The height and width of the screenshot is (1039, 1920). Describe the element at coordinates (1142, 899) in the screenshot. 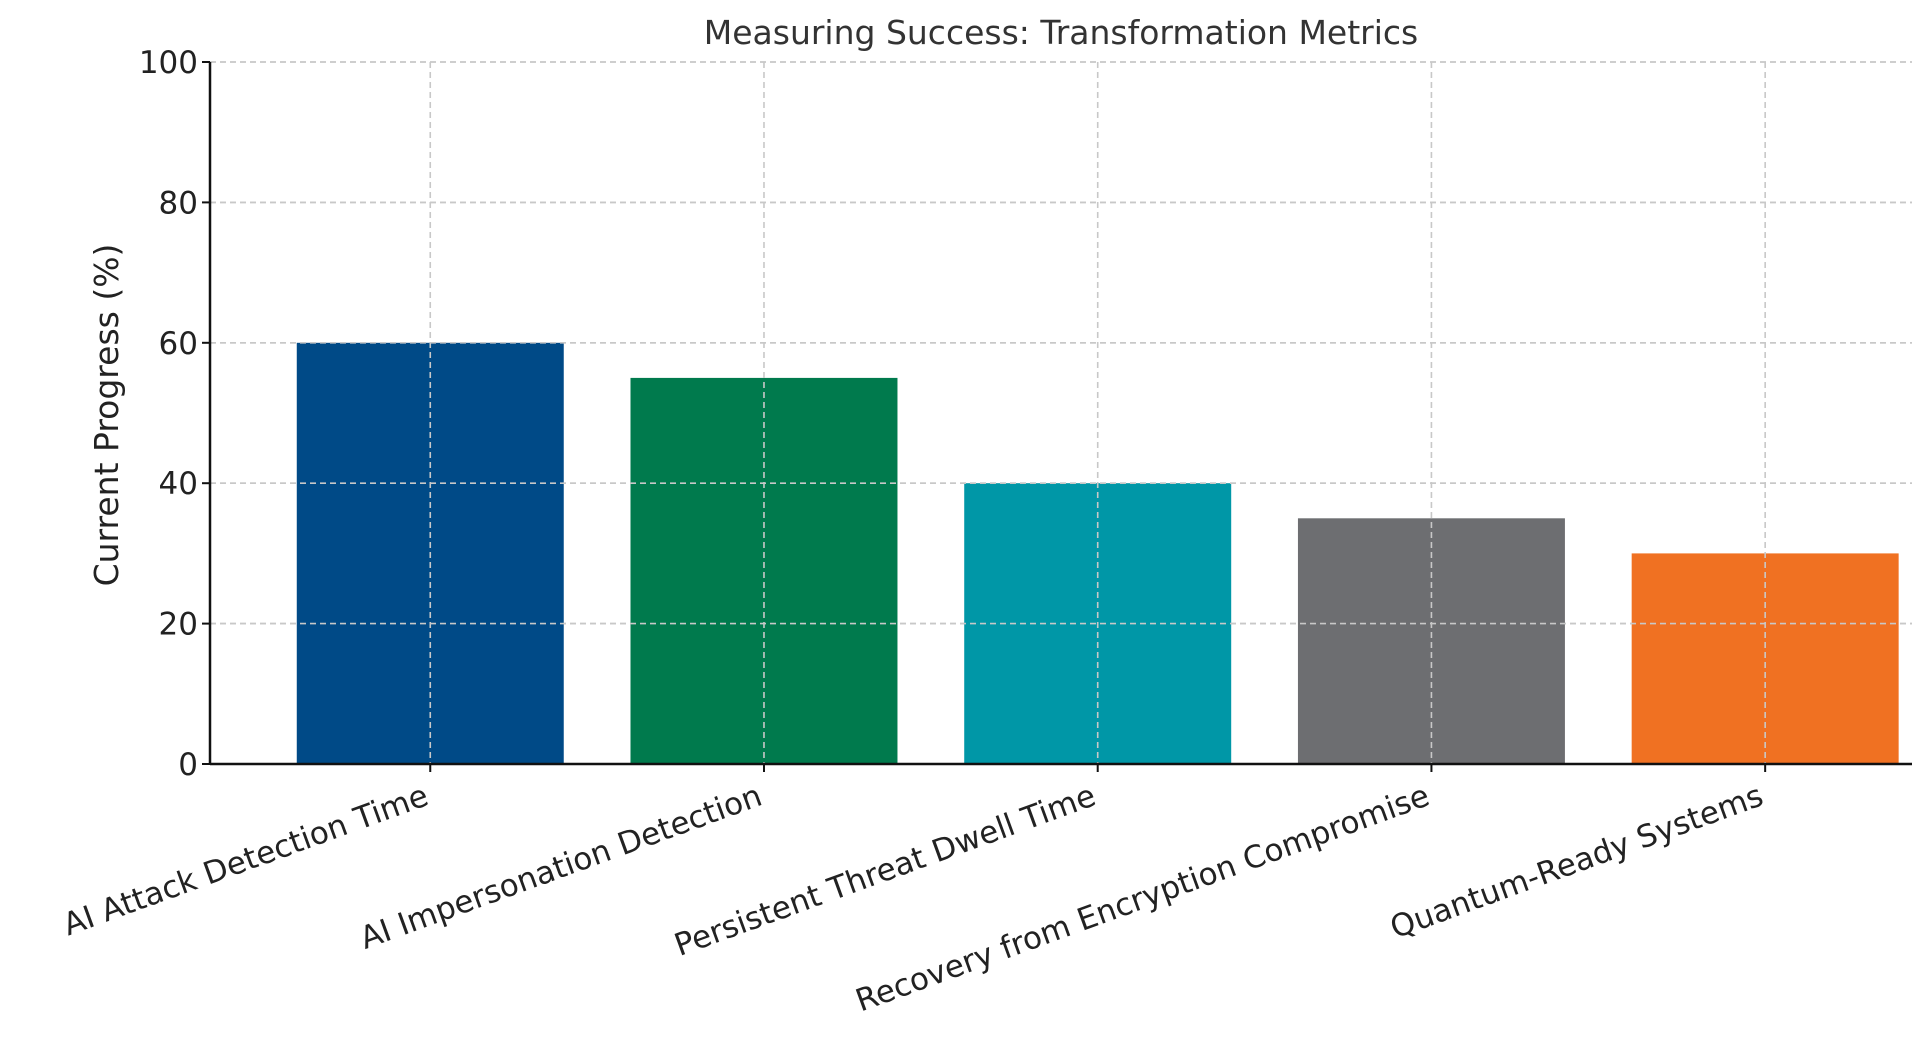

I see `x-tick-label: Recovery from Encryption Compromise` at that location.